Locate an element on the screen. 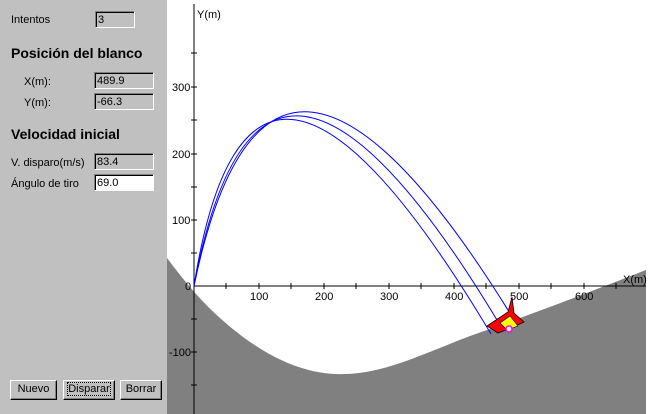  speed-label: V. disparo(m/s) is located at coordinates (48, 163).